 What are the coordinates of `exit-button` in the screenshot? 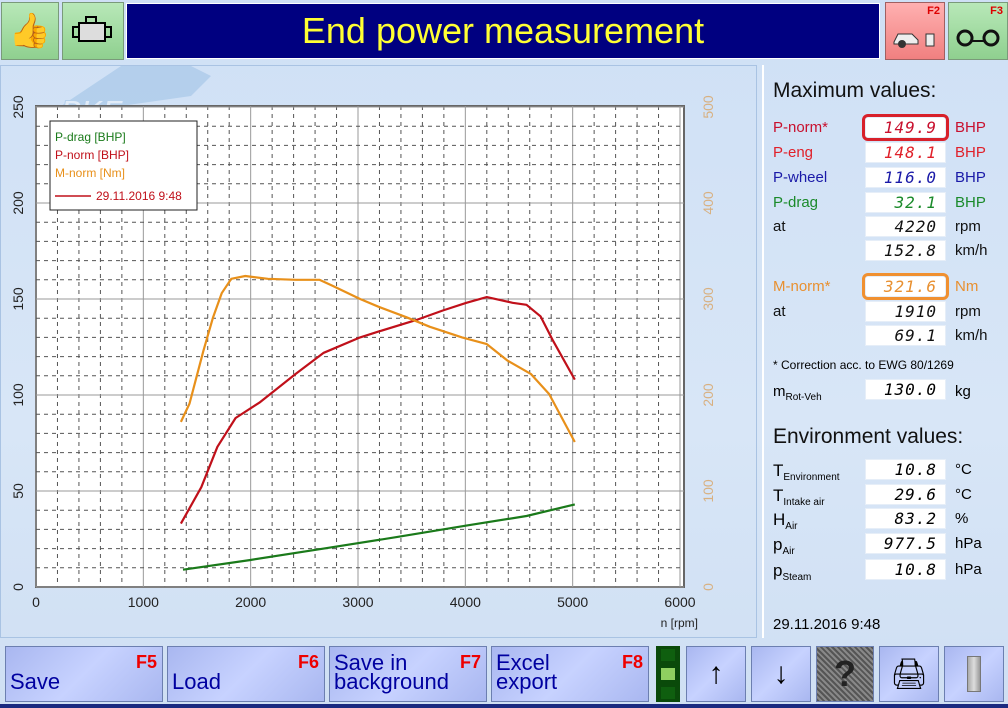 It's located at (974, 674).